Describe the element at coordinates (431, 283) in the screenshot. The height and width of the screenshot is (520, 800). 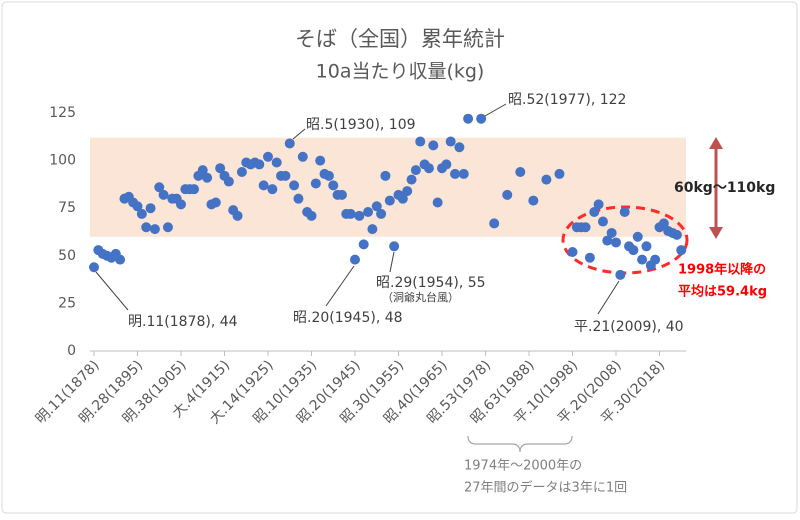
I see `annotation: 昭.29(1954), 55` at that location.